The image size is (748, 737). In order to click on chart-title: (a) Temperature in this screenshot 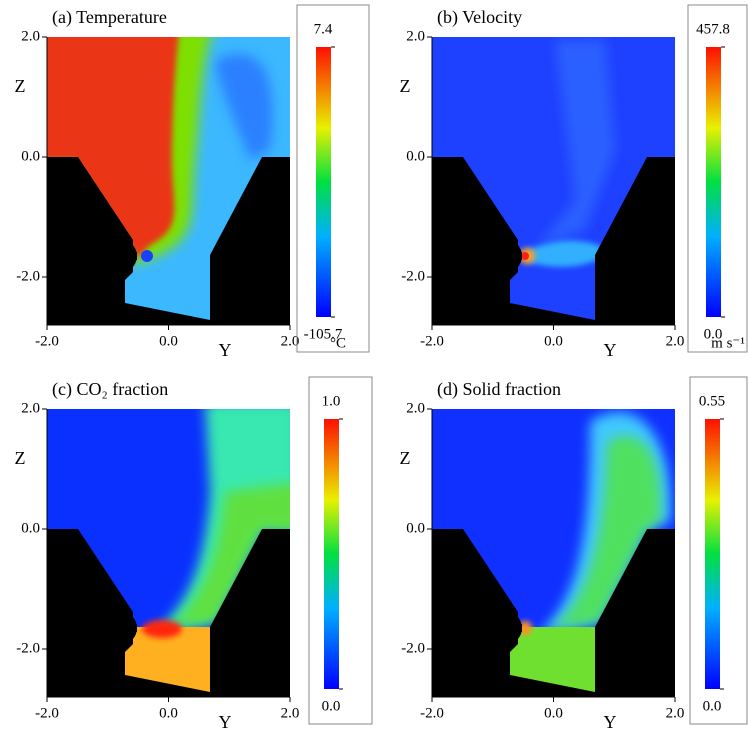, I will do `click(109, 17)`.